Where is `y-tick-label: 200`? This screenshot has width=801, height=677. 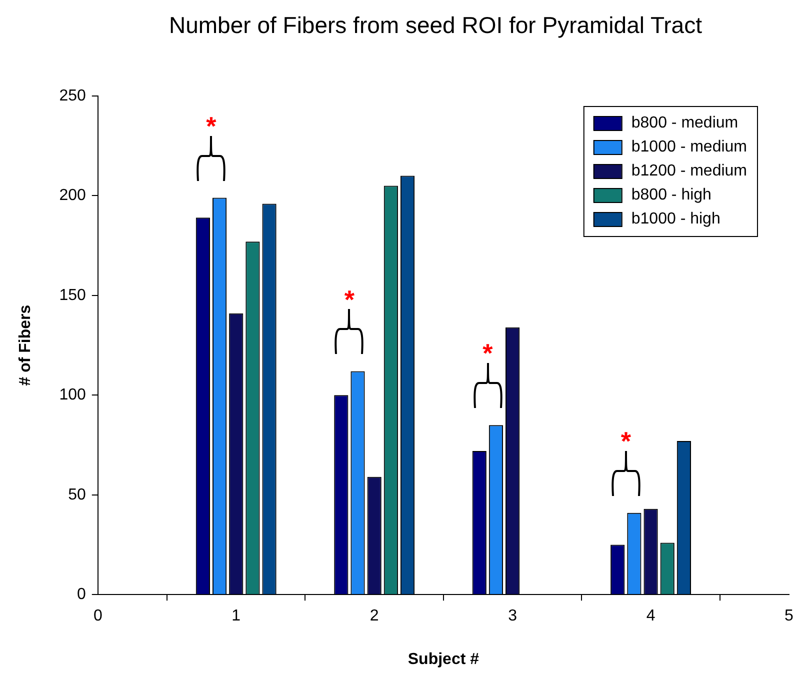
y-tick-label: 200 is located at coordinates (72, 195).